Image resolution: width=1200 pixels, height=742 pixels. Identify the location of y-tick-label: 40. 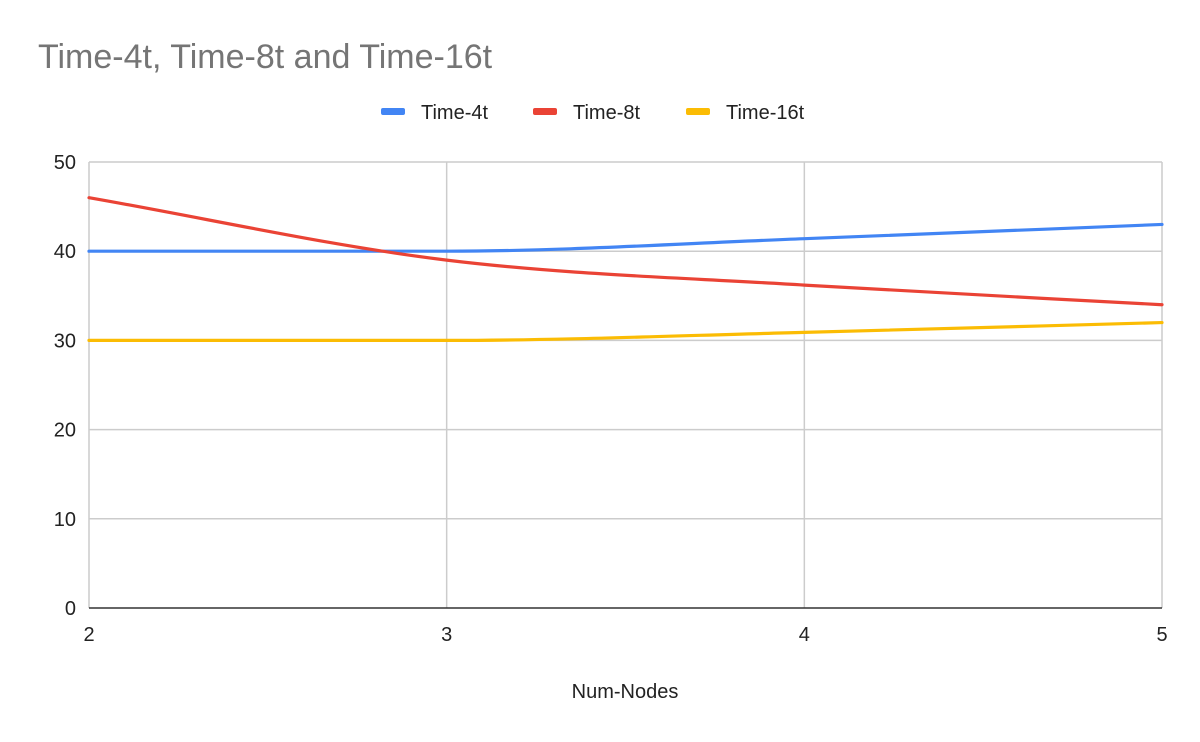
(65, 252).